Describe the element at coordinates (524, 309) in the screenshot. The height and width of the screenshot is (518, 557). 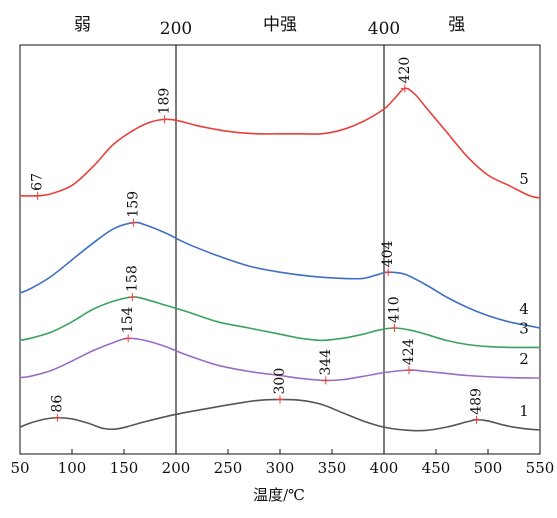
I see `curve-id-4: 4` at that location.